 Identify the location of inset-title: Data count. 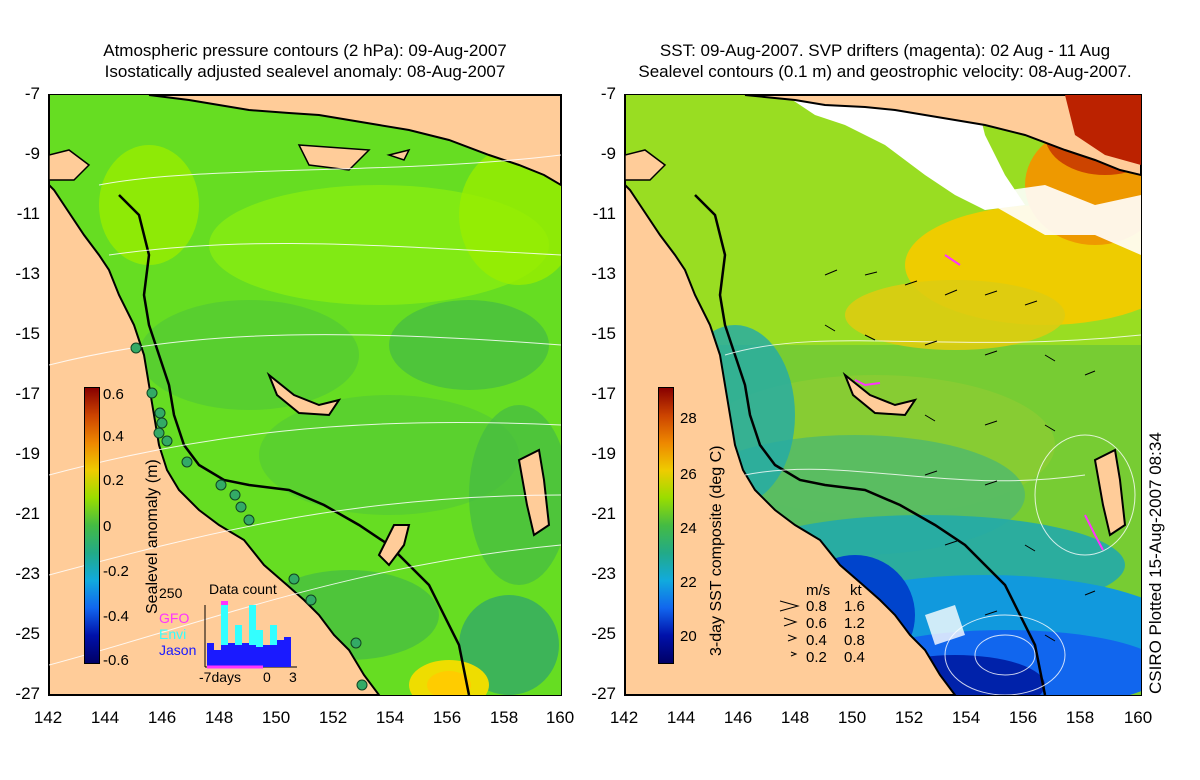
(243, 589).